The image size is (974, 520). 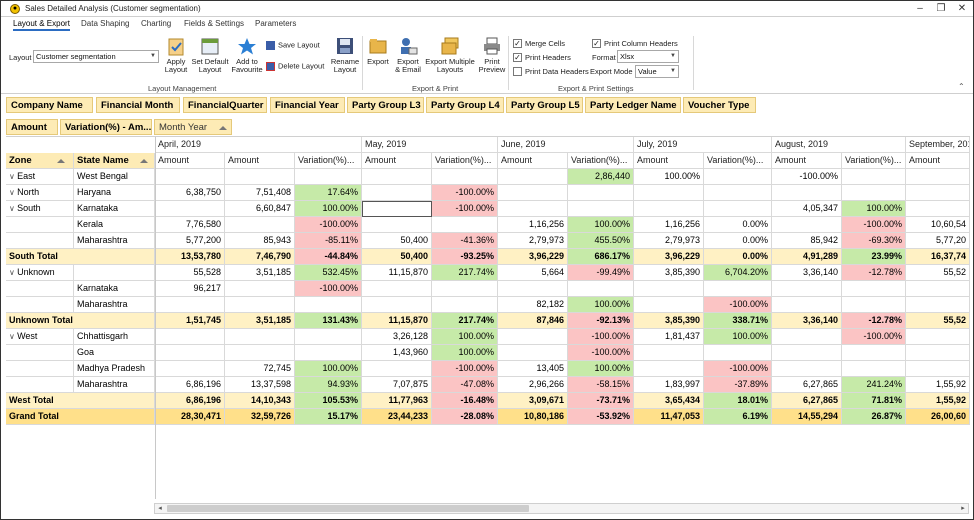 What do you see at coordinates (247, 55) in the screenshot?
I see `add-favourite-button: Add to Favourite` at bounding box center [247, 55].